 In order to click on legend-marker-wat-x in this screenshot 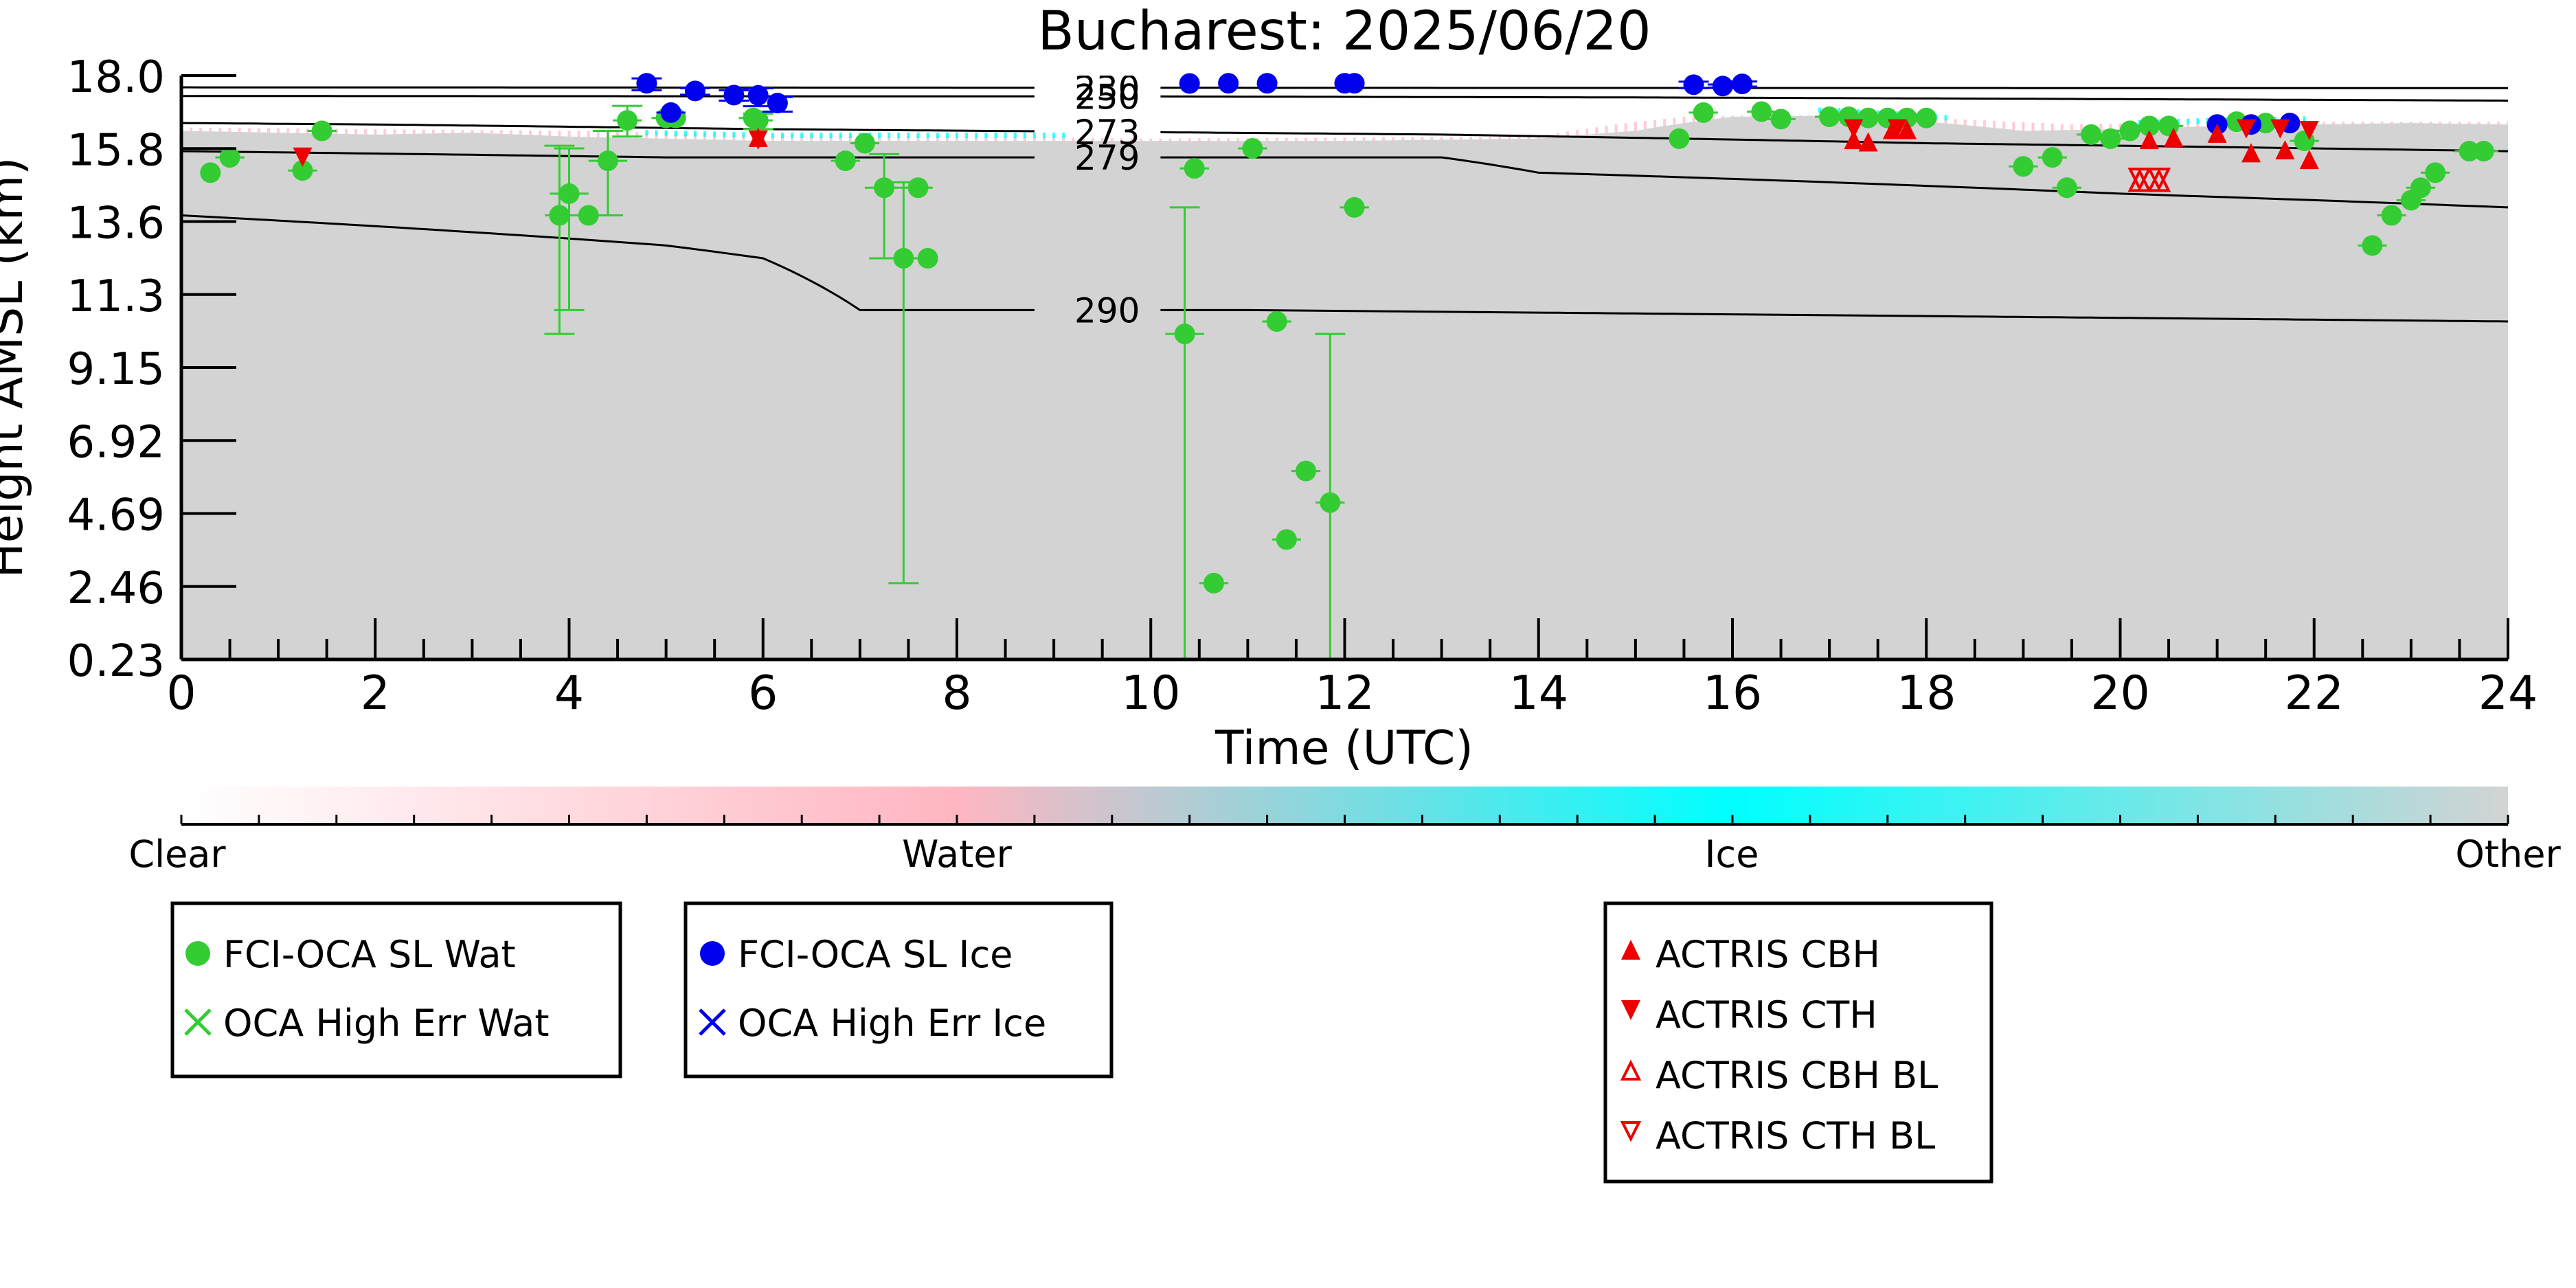, I will do `click(198, 1022)`.